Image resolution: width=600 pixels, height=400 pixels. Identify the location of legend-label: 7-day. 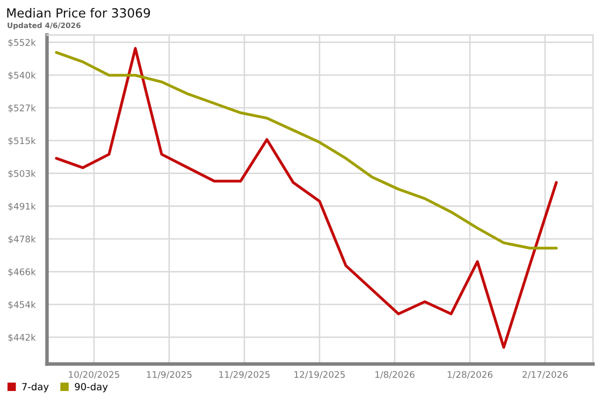
(35, 387).